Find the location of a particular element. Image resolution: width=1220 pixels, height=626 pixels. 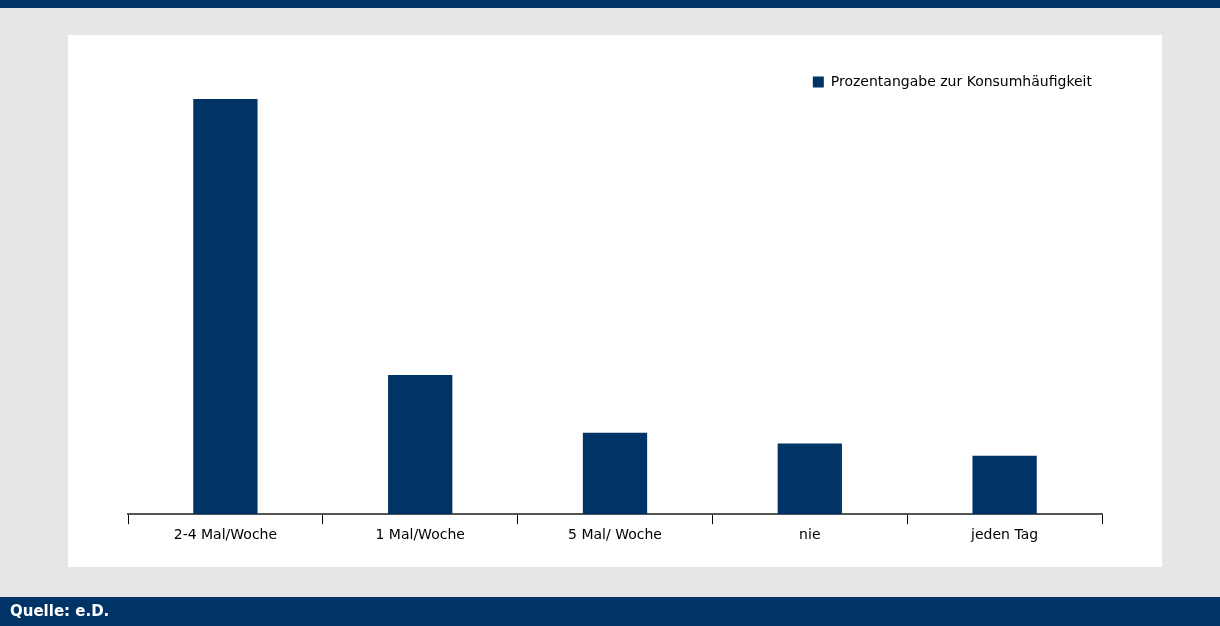

source-note: Quelle: e.D. is located at coordinates (610, 611).